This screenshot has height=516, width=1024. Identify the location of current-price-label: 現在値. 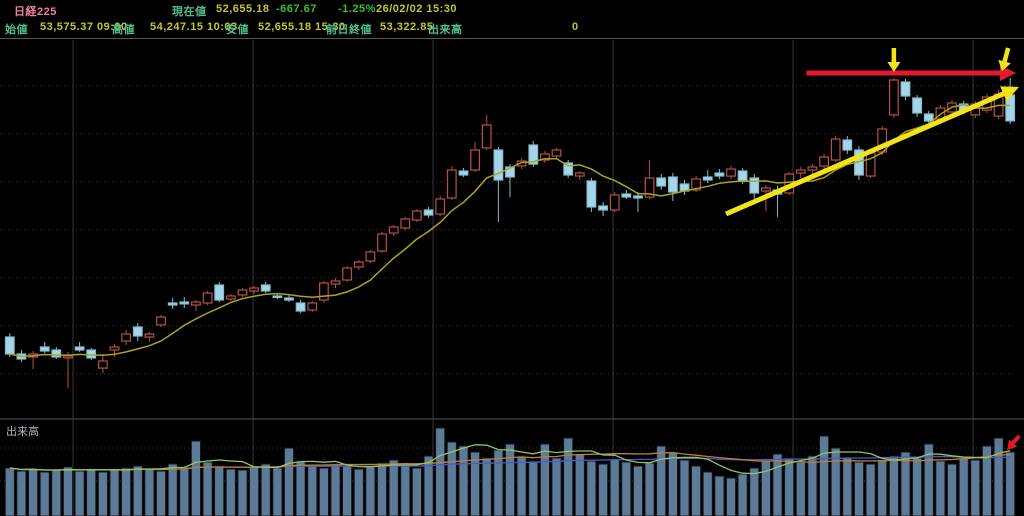
(189, 12).